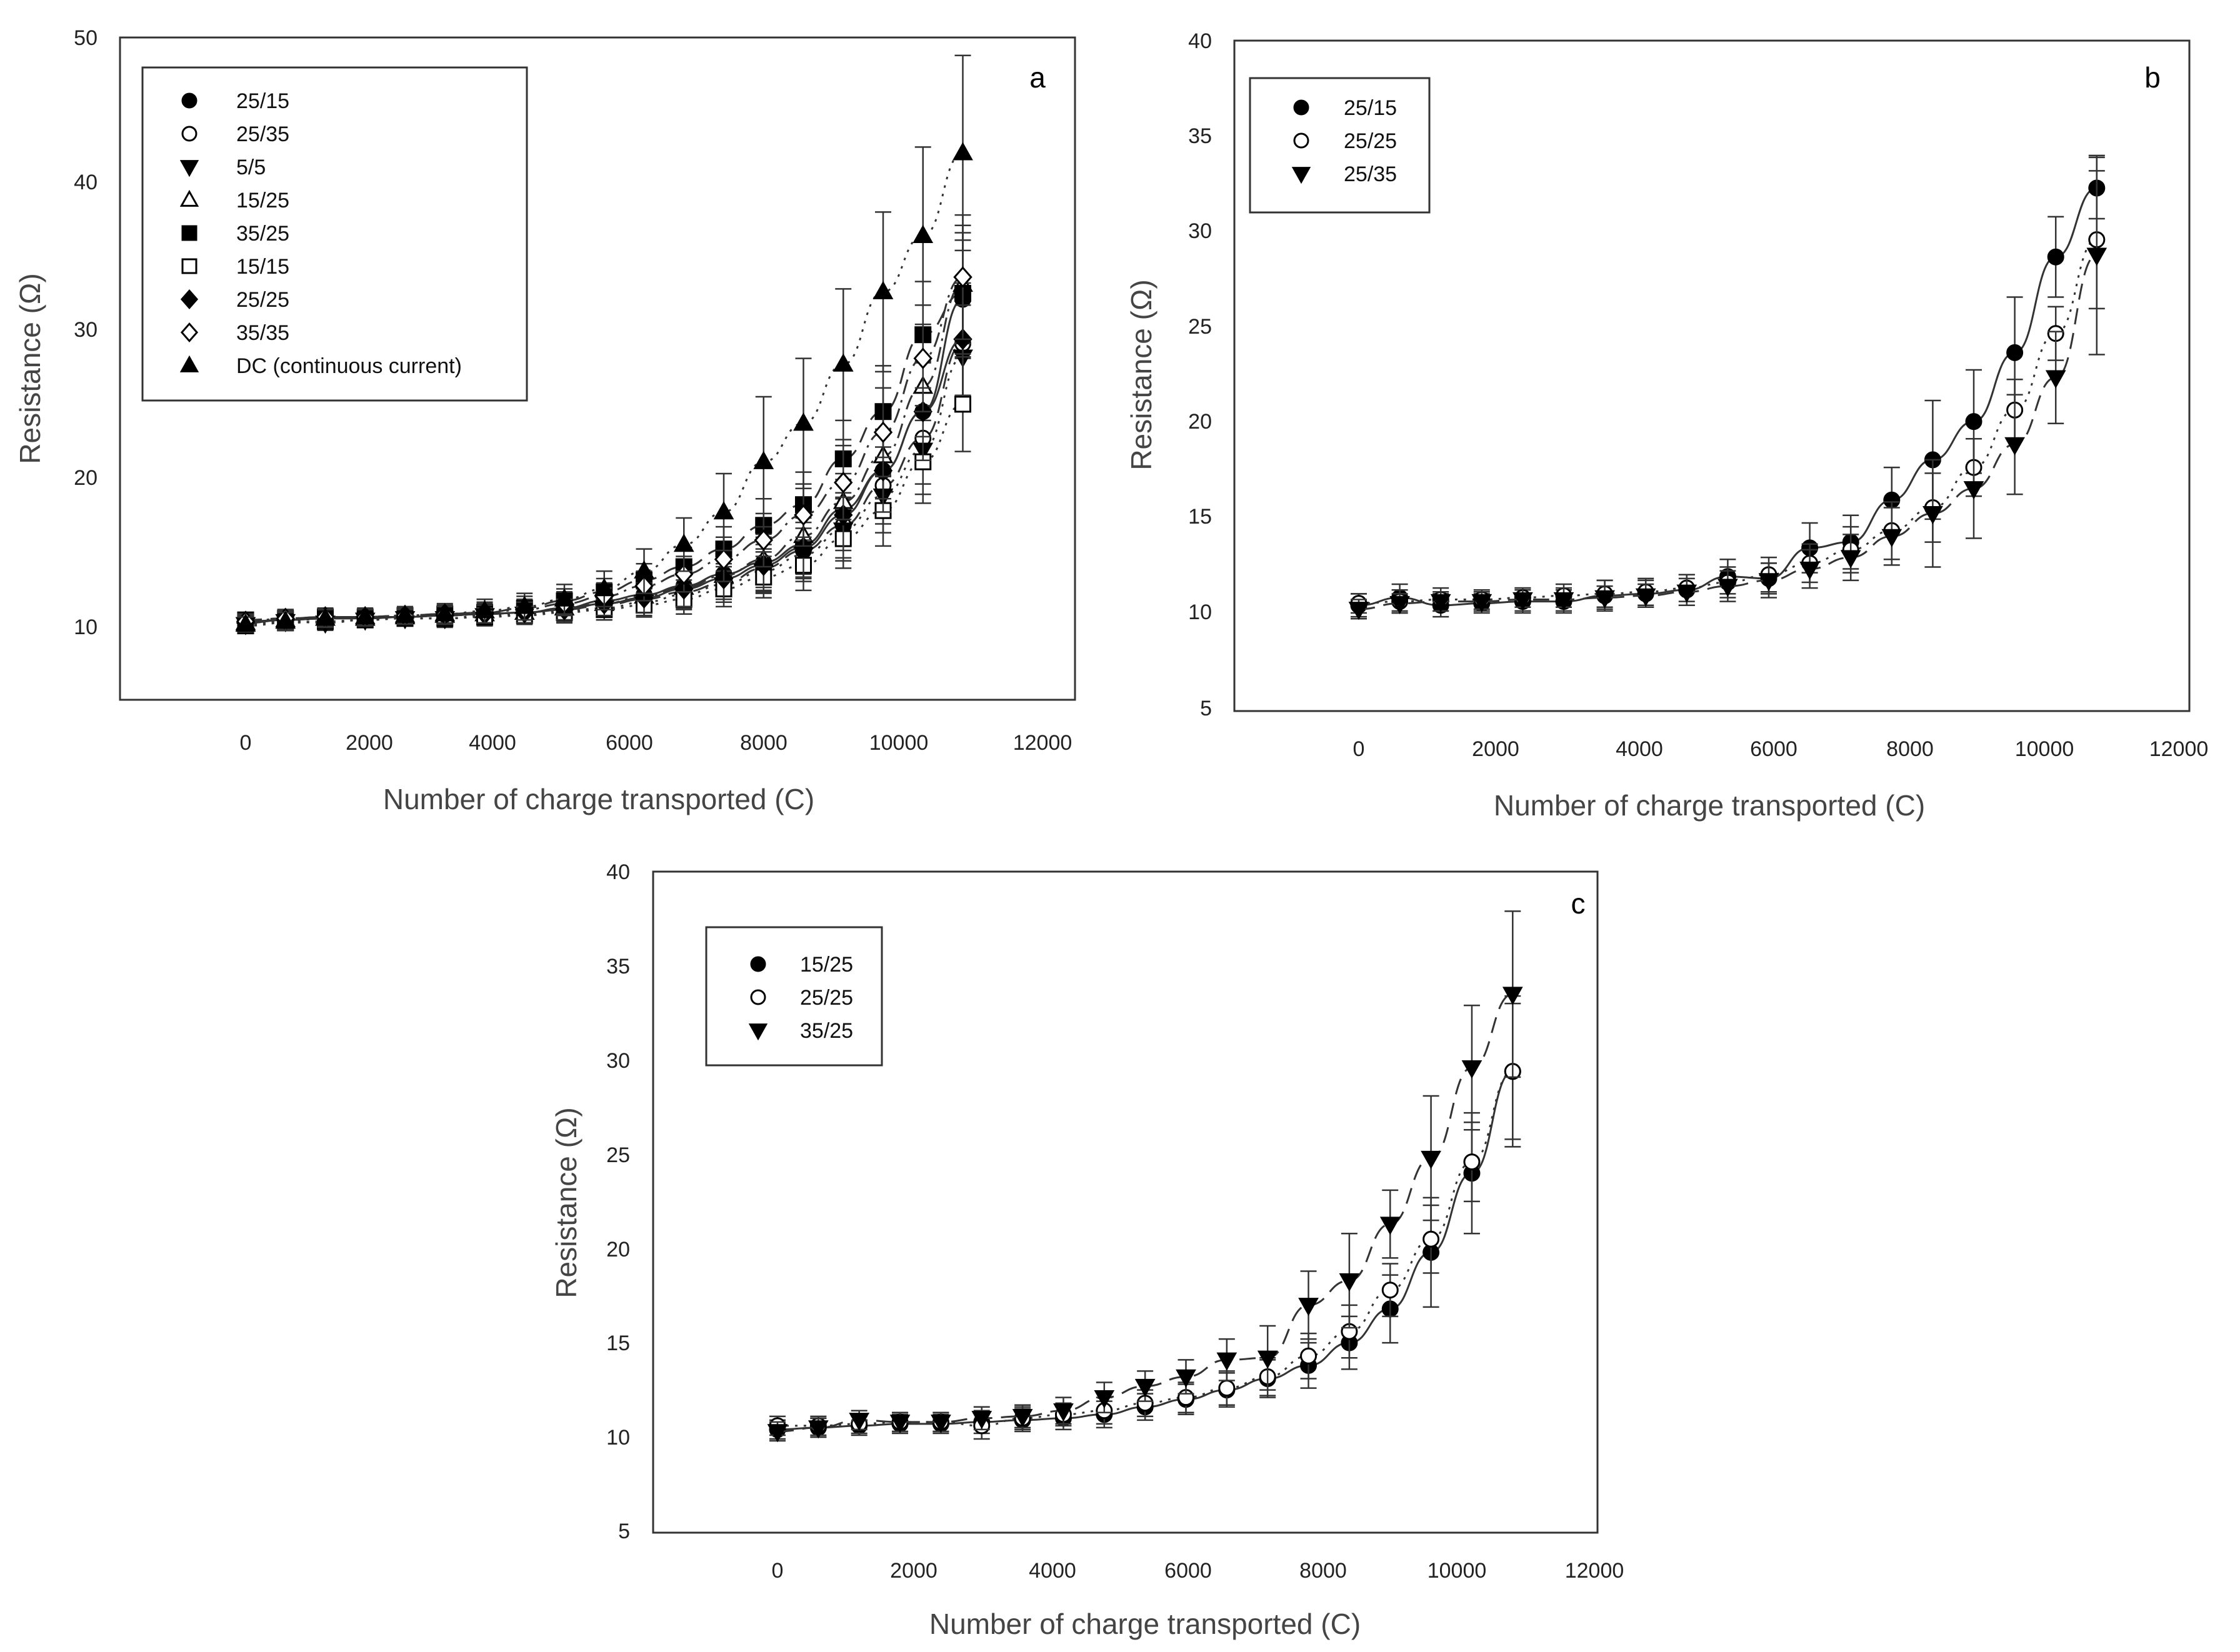 The height and width of the screenshot is (1652, 2240). Describe the element at coordinates (1457, 1571) in the screenshot. I see `x-tick-label: 10000` at that location.